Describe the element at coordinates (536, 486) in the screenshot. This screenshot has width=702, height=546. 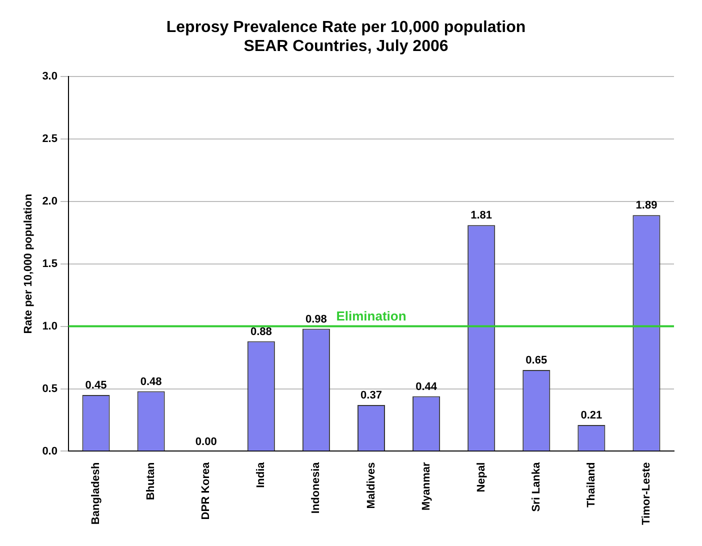
I see `x-tick-label: Sri Lanka` at that location.